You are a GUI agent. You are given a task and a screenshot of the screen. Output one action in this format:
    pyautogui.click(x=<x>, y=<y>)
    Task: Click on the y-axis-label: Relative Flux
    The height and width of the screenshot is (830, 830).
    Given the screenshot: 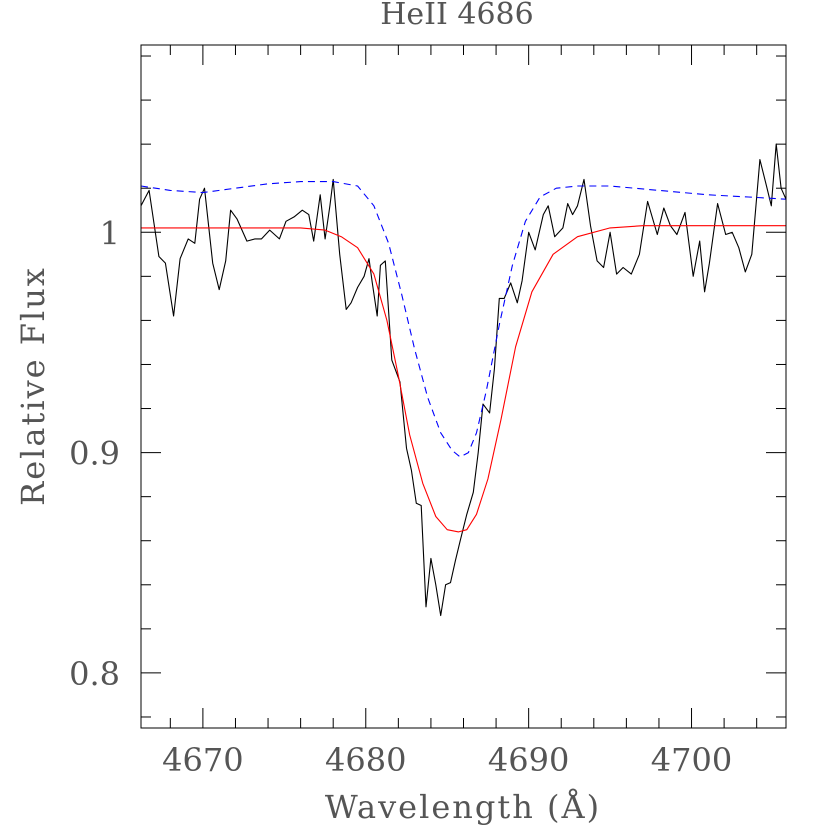 What is the action you would take?
    pyautogui.click(x=33, y=386)
    